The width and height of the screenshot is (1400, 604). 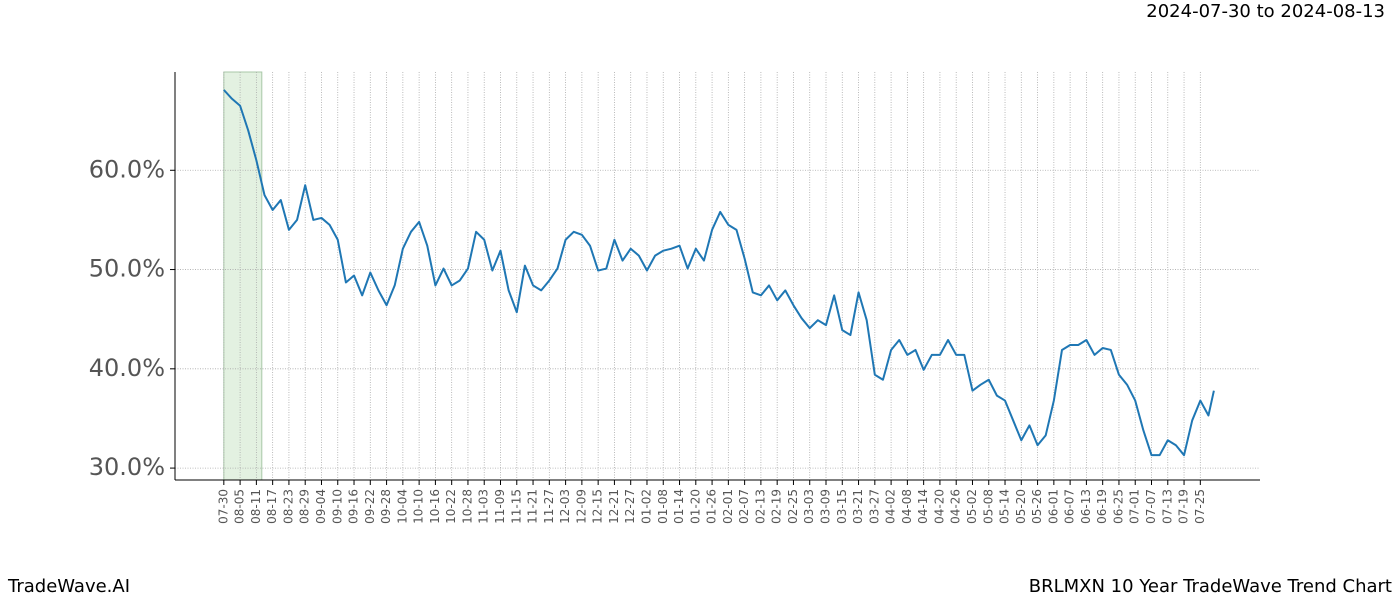 I want to click on x-tick-label: 09-10, so click(x=337, y=506).